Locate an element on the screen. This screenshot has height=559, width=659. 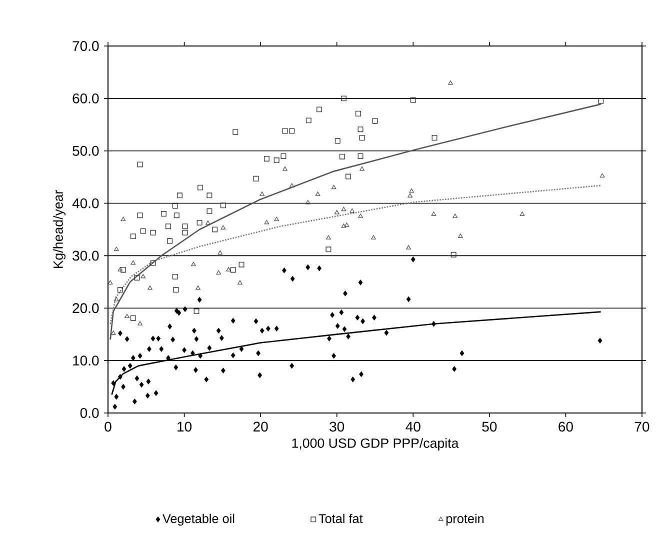
x-tick-label: 30 is located at coordinates (337, 427).